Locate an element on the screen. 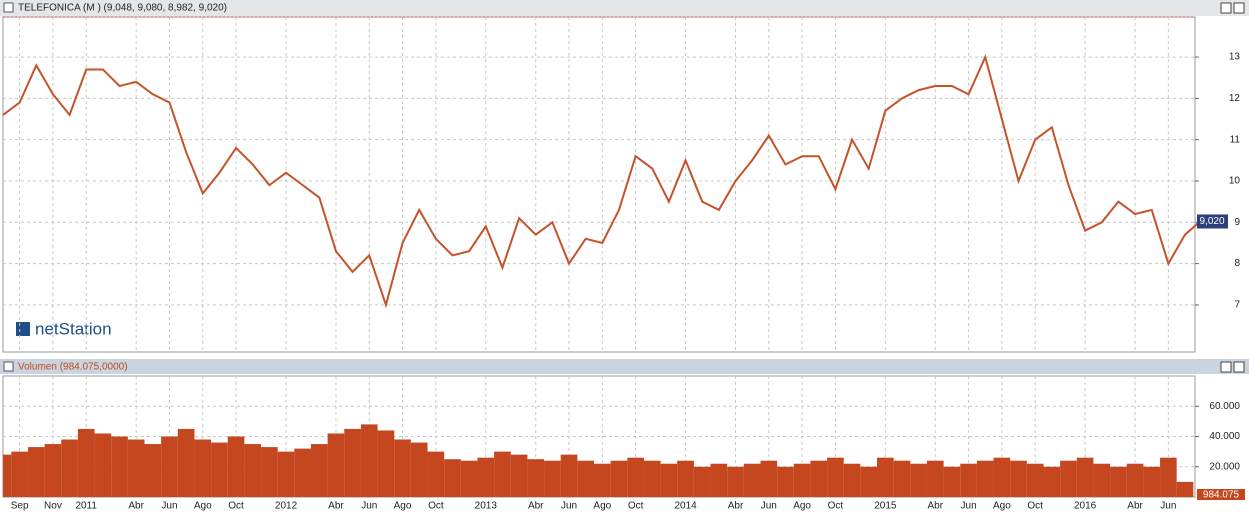 The height and width of the screenshot is (516, 1249). title-bar is located at coordinates (624, 8).